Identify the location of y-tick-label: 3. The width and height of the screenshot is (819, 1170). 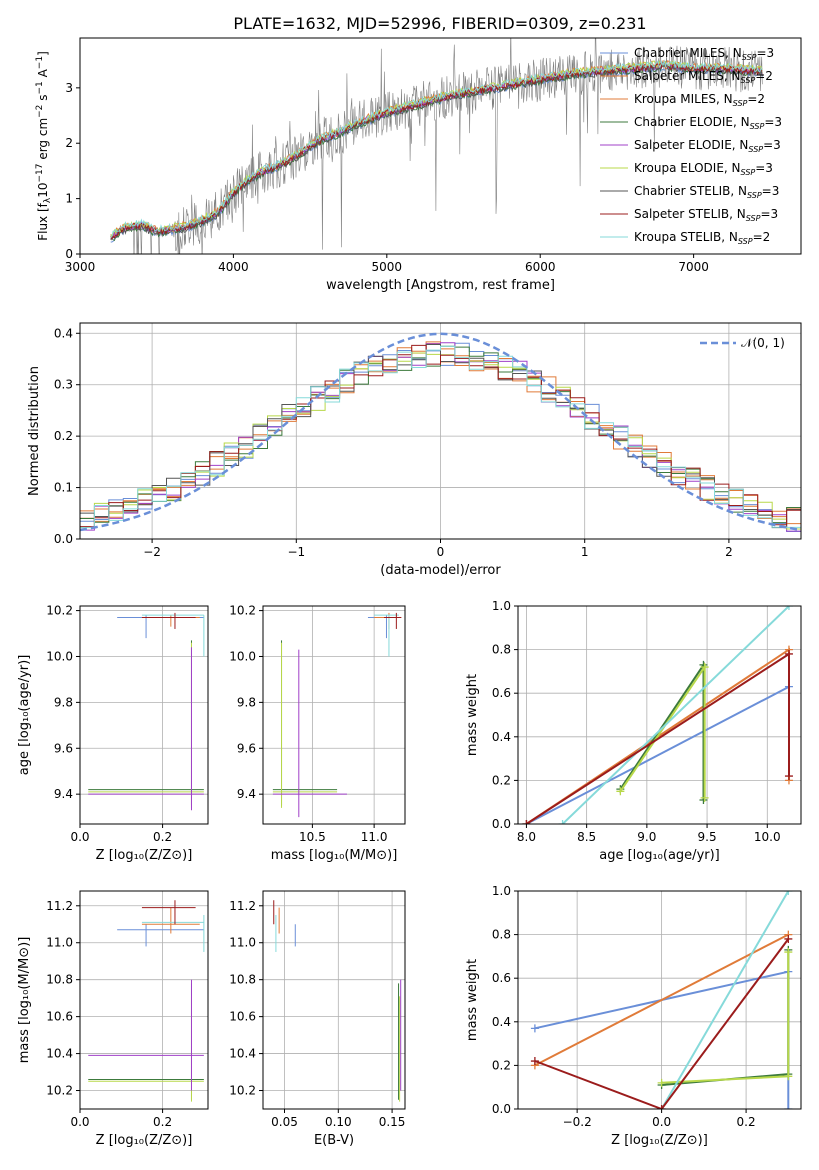
(69, 88).